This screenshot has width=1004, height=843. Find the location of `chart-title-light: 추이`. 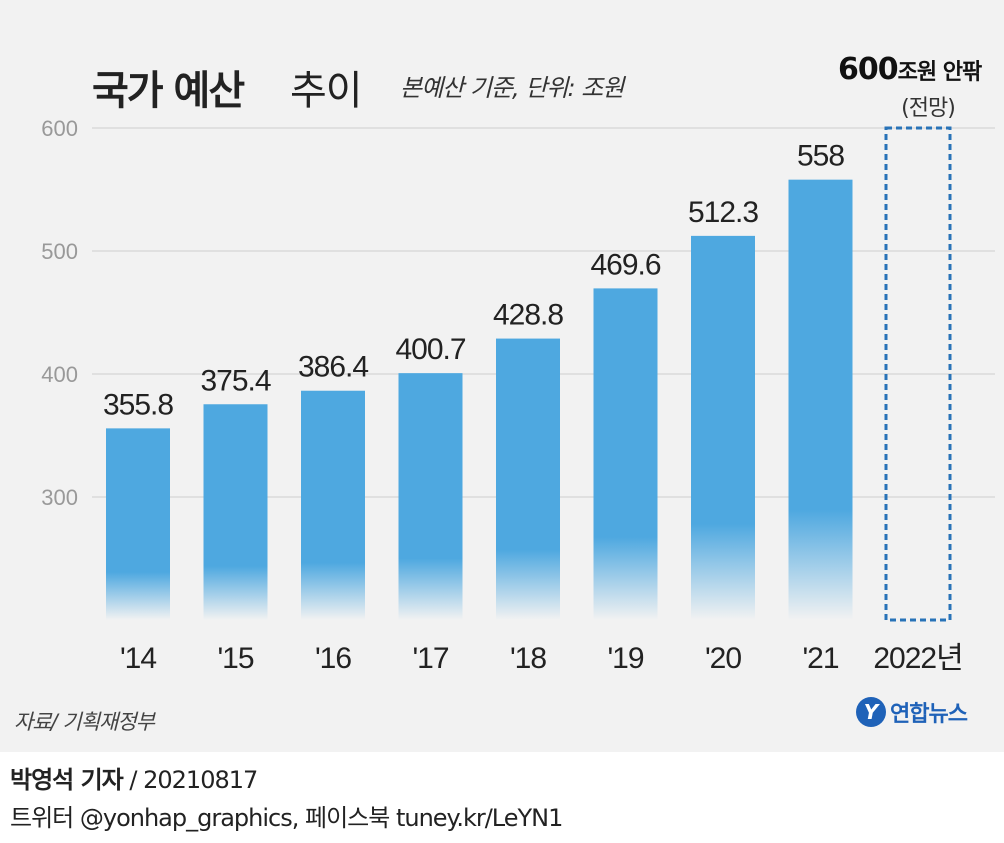

chart-title-light: 추이 is located at coordinates (326, 91).